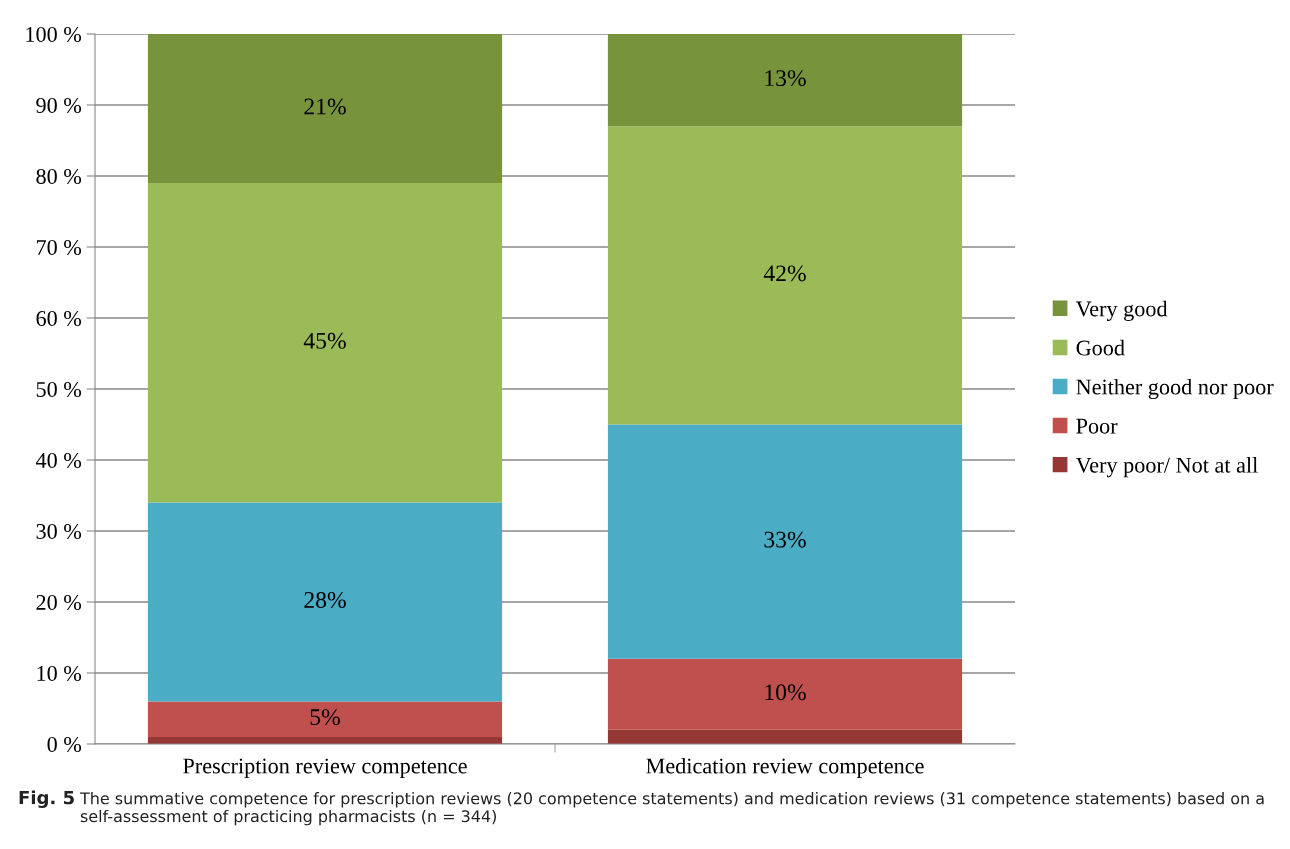  Describe the element at coordinates (59, 105) in the screenshot. I see `y-tick-label: 90 %` at that location.